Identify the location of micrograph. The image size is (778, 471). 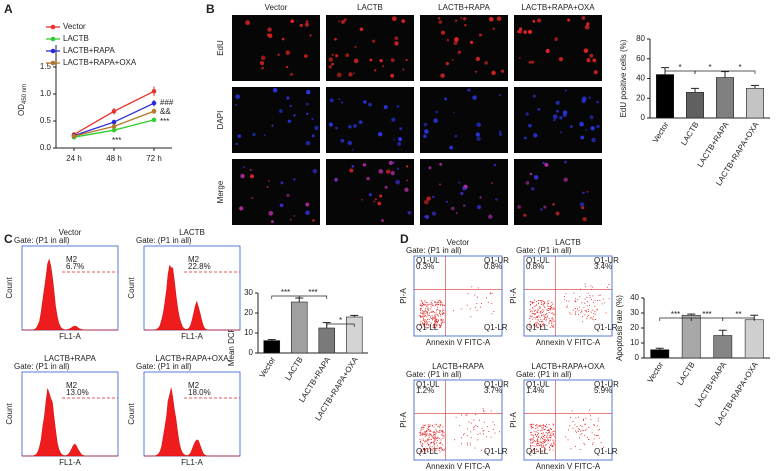
(464, 120).